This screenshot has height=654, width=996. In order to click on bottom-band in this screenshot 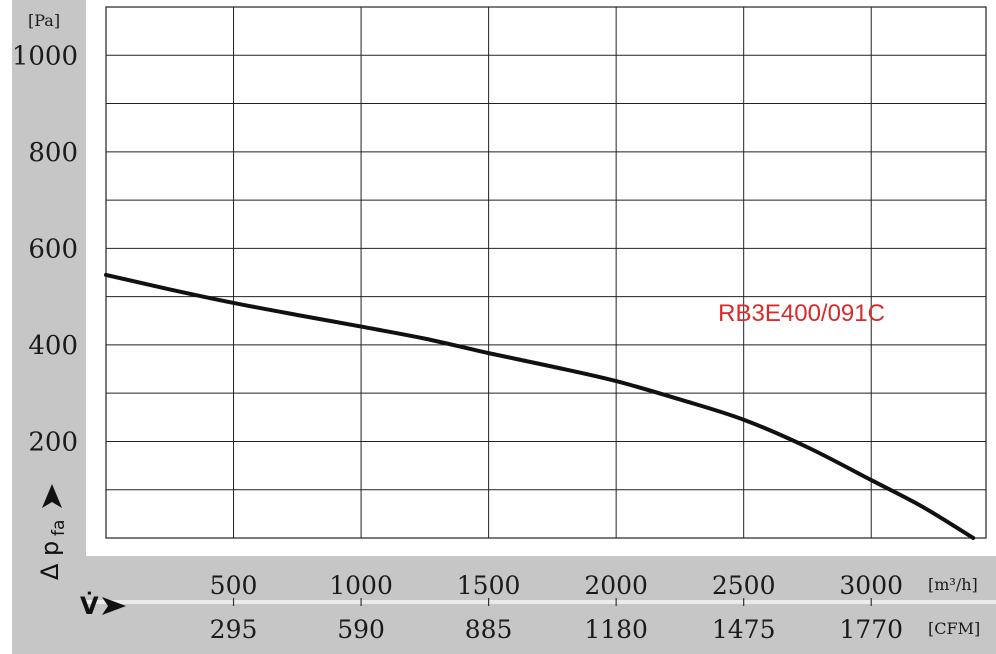, I will do `click(504, 605)`.